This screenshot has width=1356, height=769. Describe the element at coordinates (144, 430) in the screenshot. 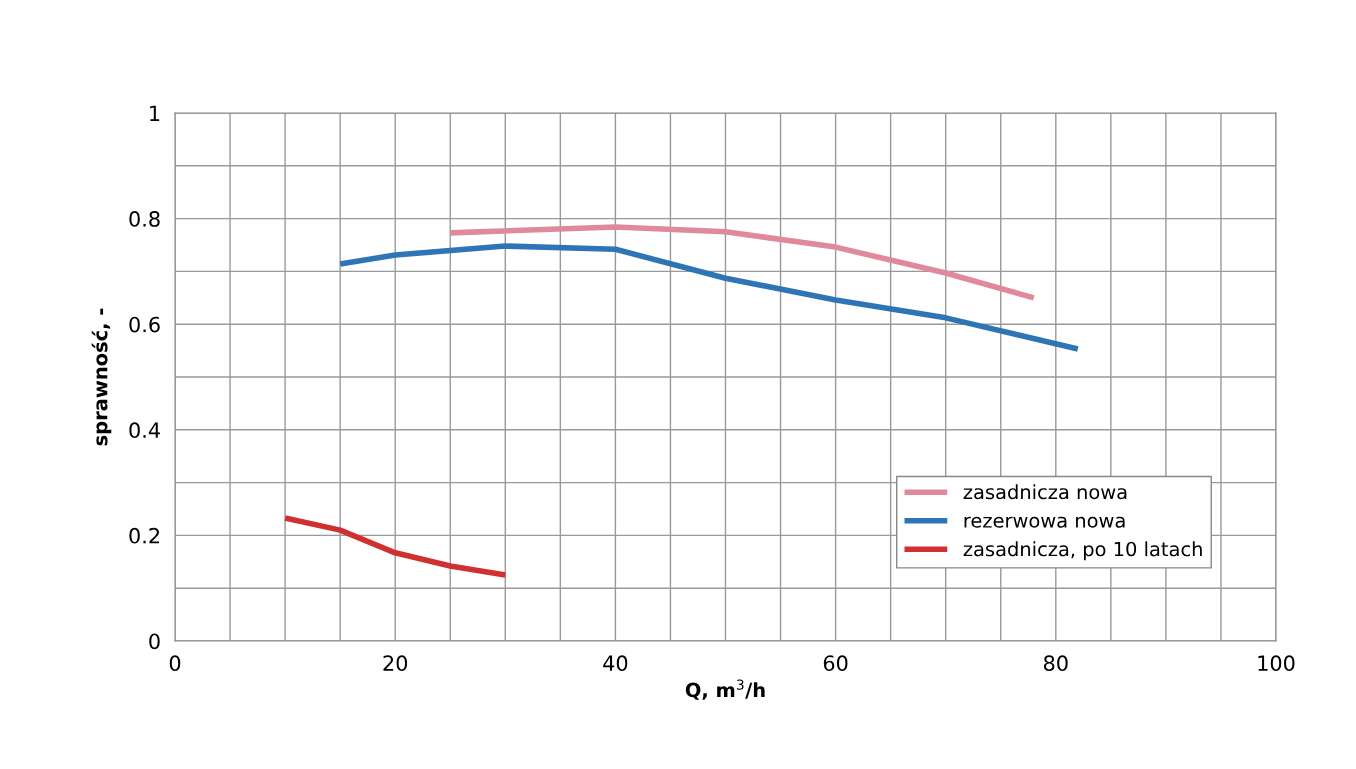

I see `y-tick-label: 0.4` at that location.